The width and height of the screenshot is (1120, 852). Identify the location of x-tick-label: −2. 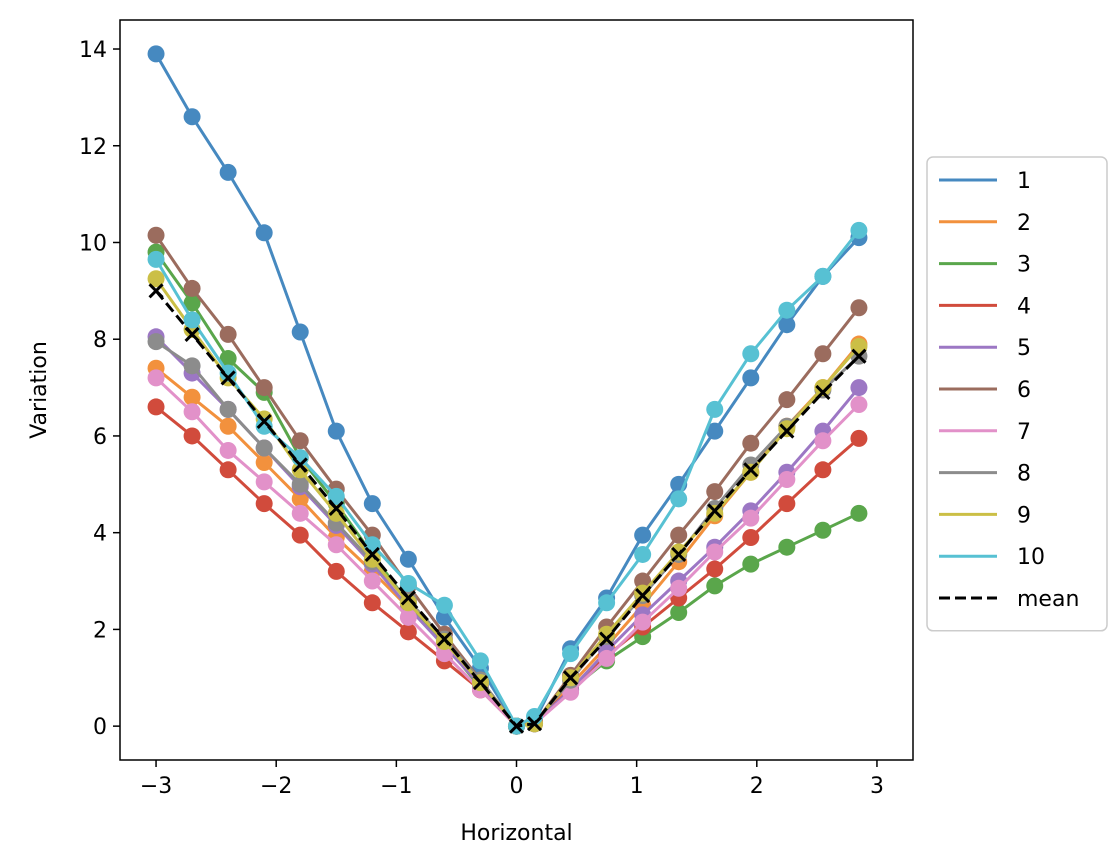
(276, 786).